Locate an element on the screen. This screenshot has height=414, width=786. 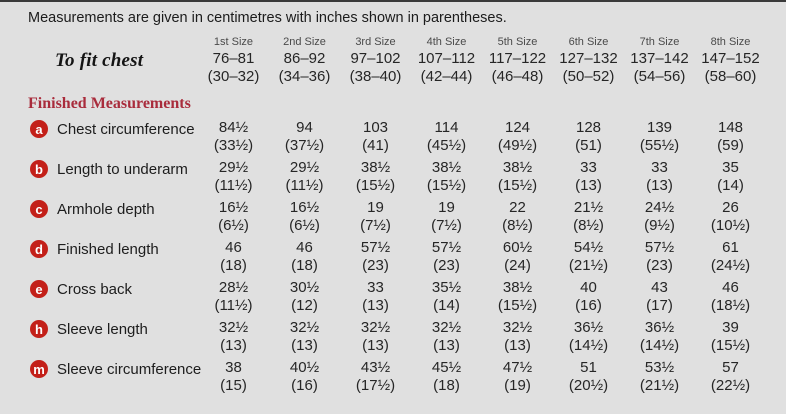
letter-badge: c is located at coordinates (39, 209).